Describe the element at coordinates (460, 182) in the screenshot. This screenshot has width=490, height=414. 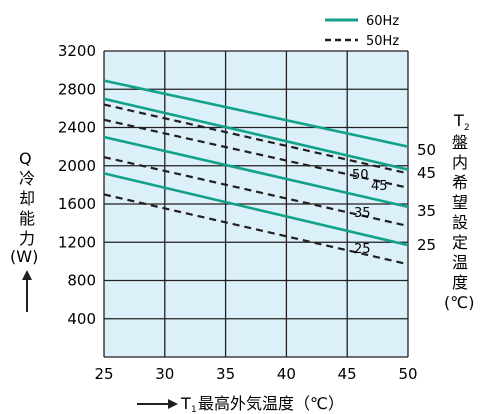
I see `right-label-char: 希` at that location.